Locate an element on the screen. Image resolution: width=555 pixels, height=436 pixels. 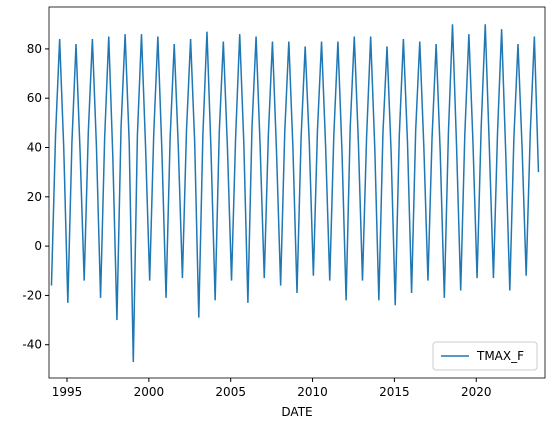
x-tick-label: 2000 is located at coordinates (149, 392).